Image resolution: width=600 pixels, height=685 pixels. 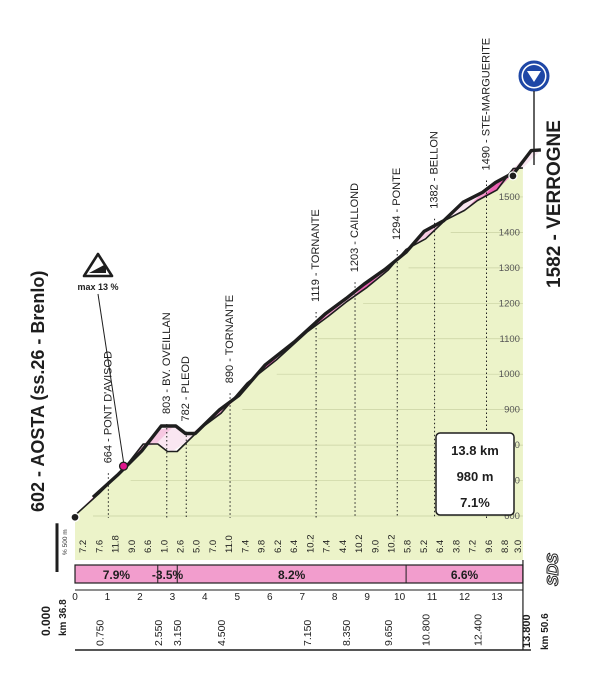 I want to click on summary-frame, so click(x=475, y=474).